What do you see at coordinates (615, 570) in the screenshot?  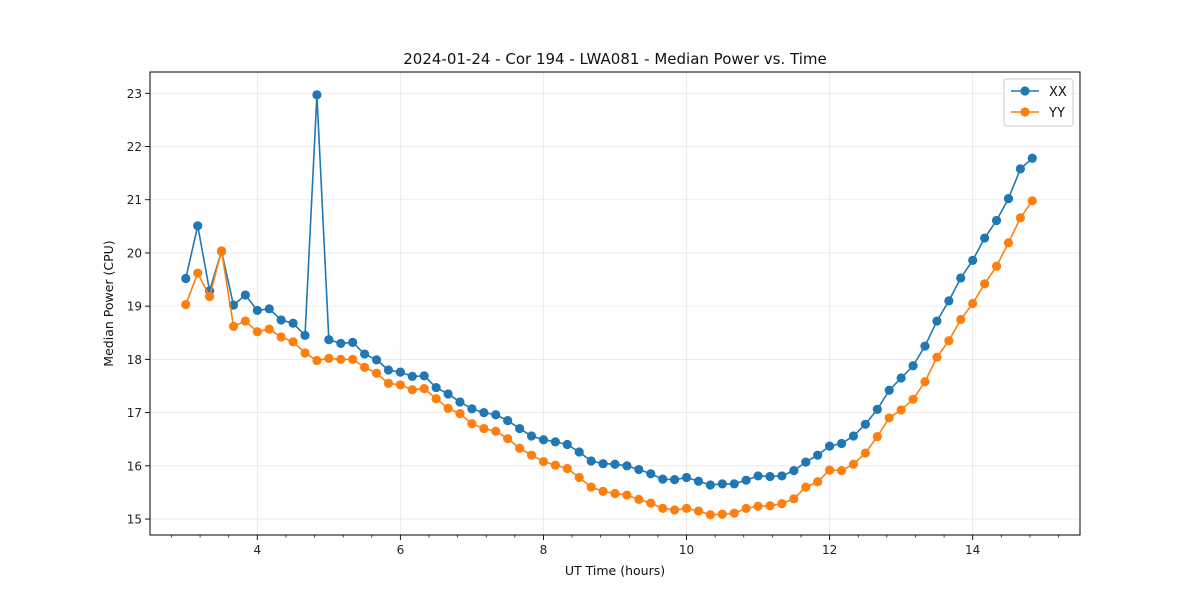 I see `x-axis-label: UT Time (hours)` at bounding box center [615, 570].